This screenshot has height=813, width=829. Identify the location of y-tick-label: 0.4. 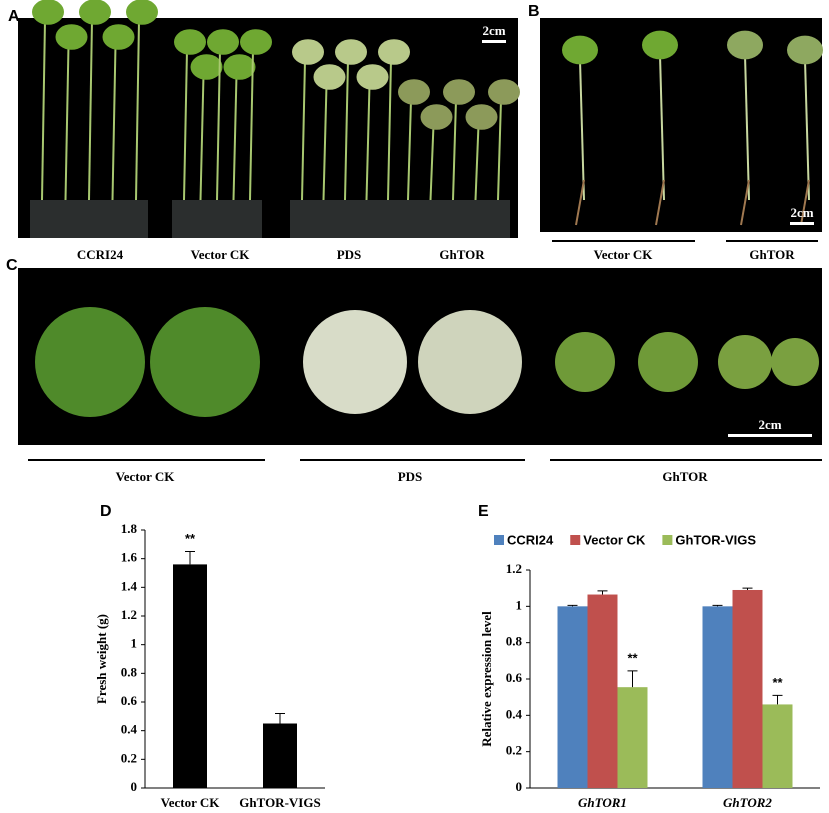
(129, 729).